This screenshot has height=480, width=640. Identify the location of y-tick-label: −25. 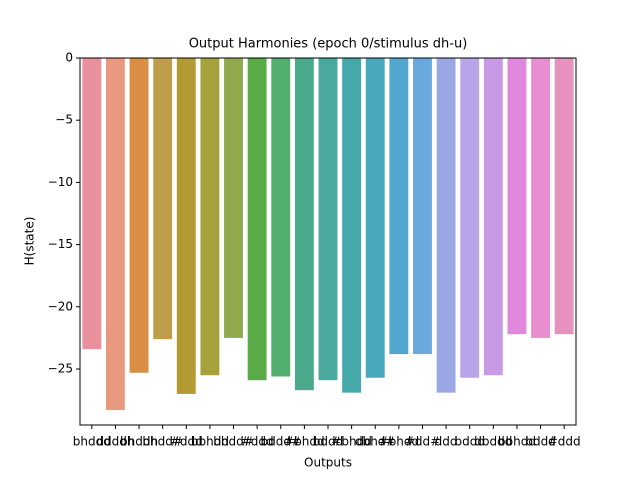
(60, 369).